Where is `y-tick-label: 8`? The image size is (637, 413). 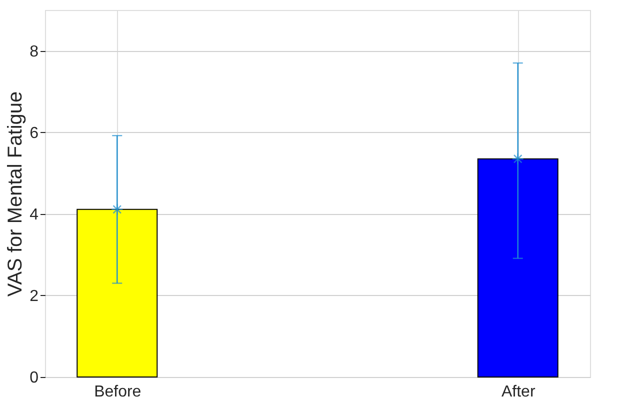 y-tick-label: 8 is located at coordinates (34, 51).